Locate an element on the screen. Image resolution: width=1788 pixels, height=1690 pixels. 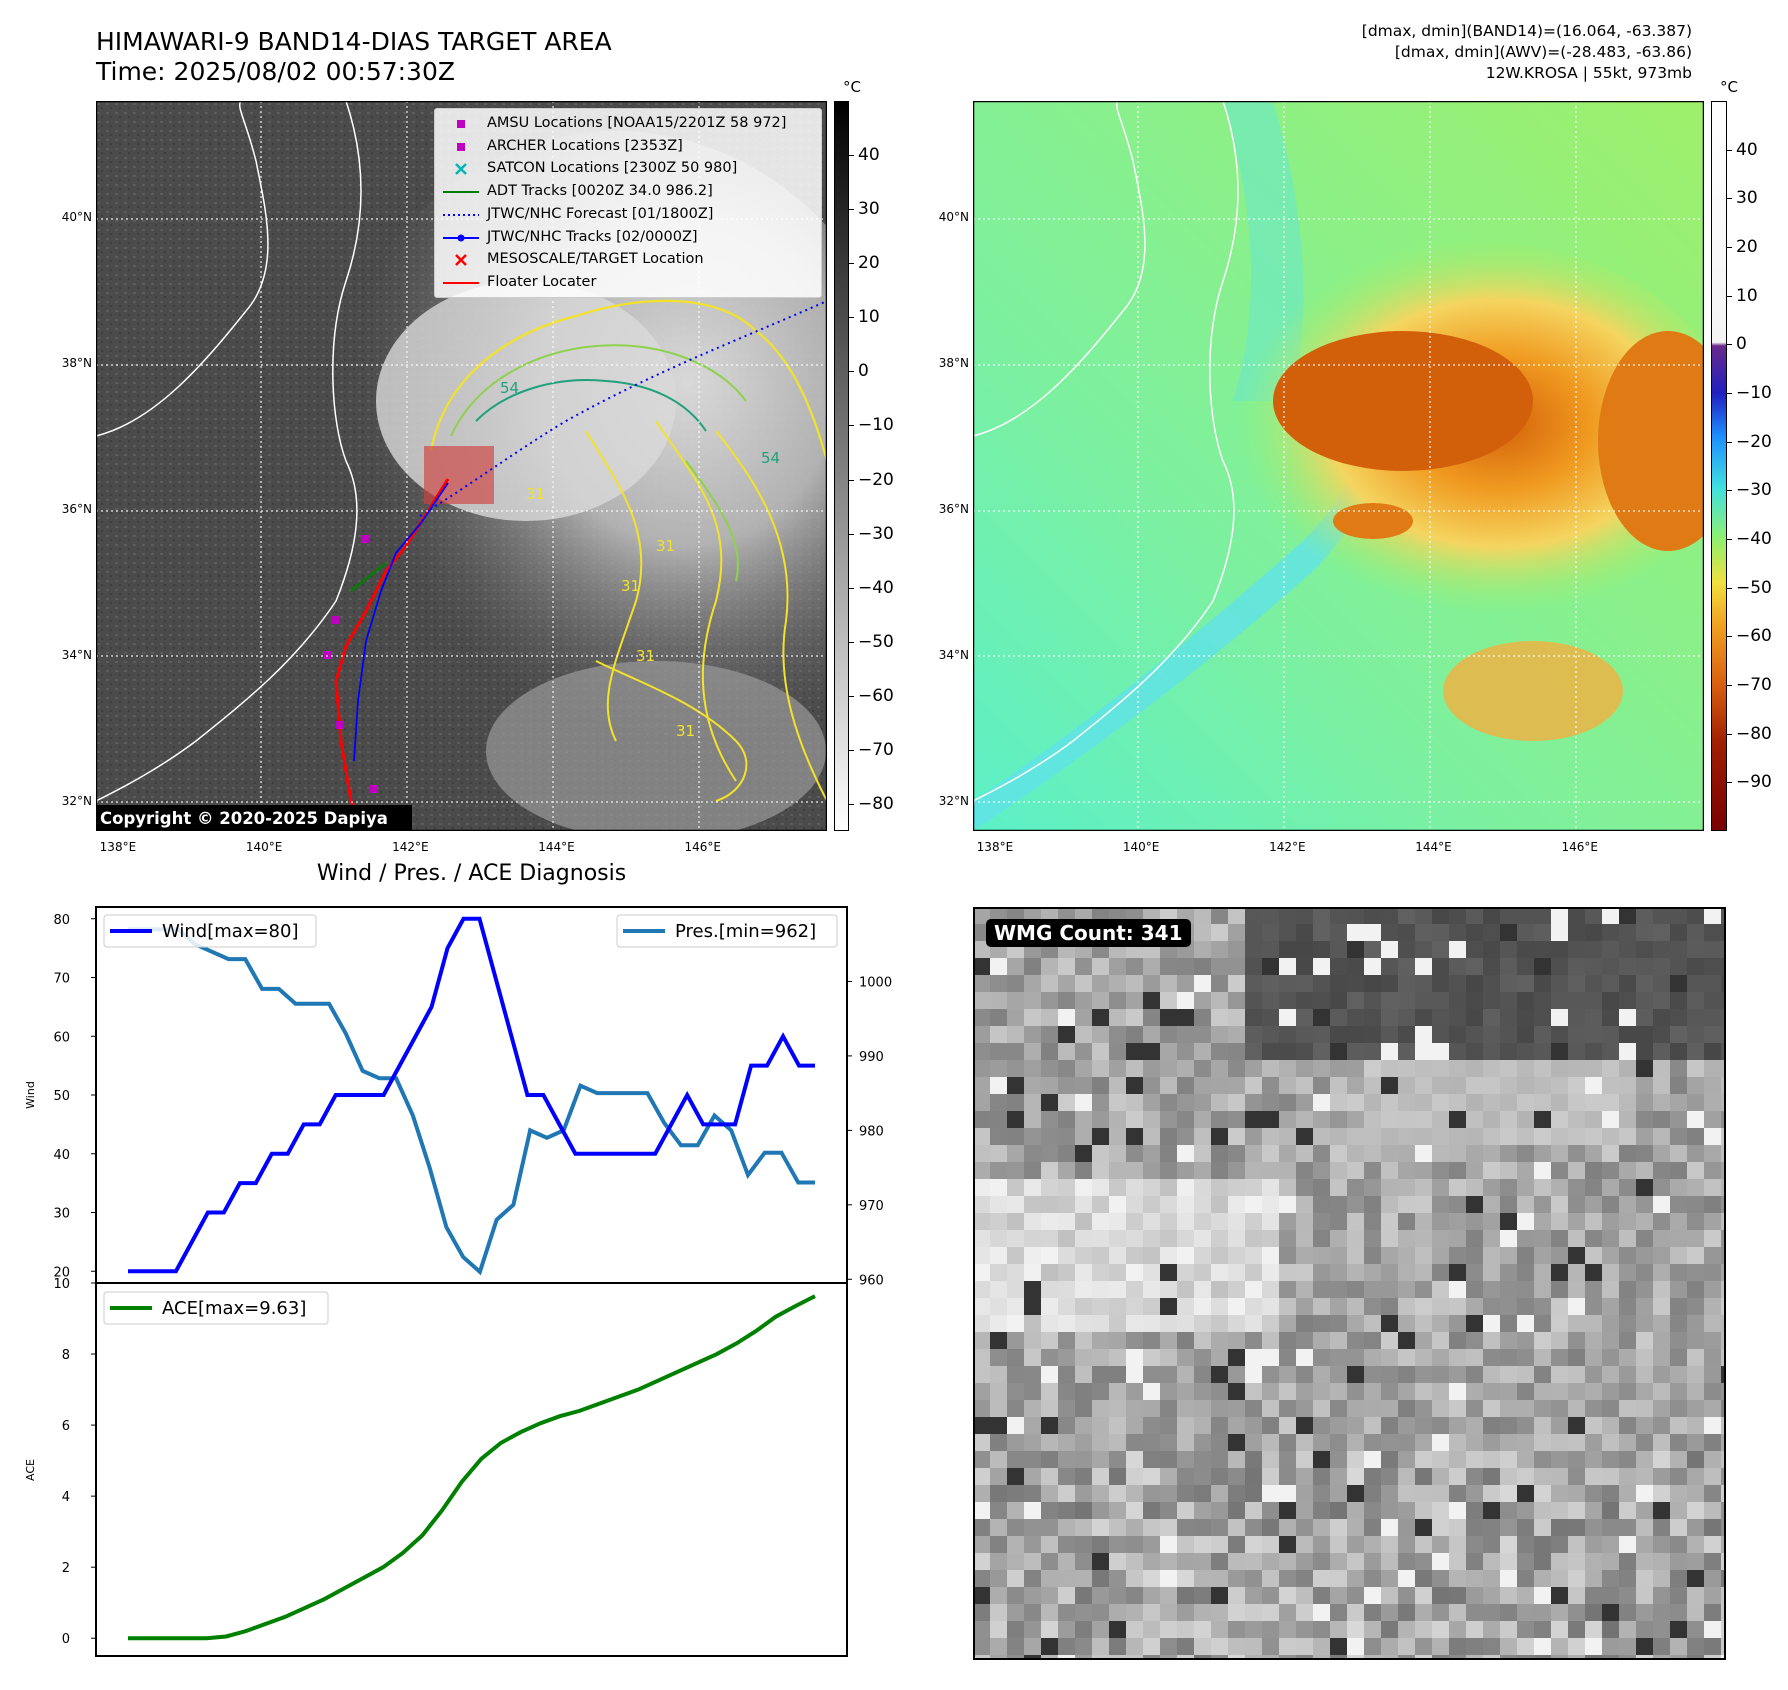
colorbar-tick-label: 30 is located at coordinates (869, 209).